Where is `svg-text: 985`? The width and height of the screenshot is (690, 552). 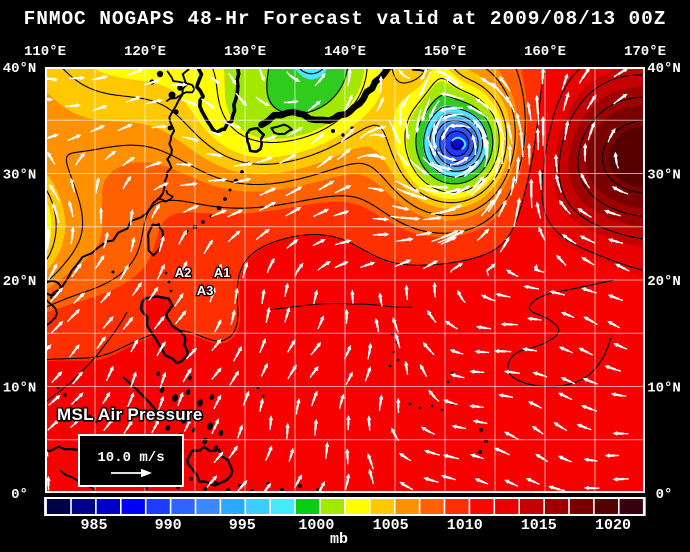
svg-text: 985 is located at coordinates (93, 525).